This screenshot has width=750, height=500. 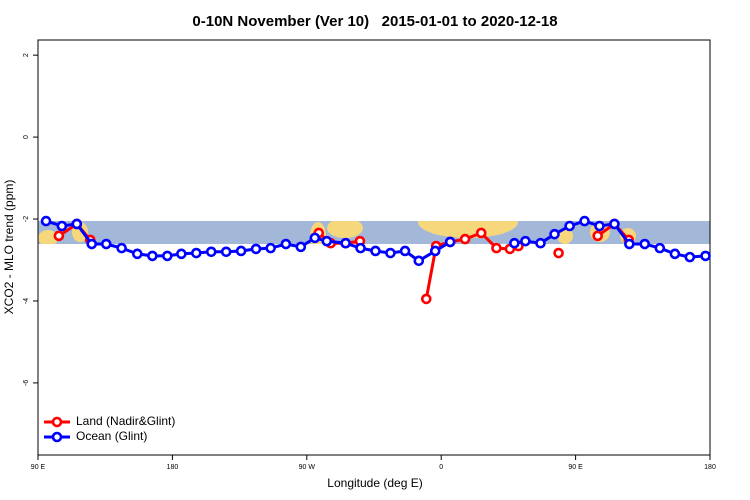 What do you see at coordinates (26, 137) in the screenshot?
I see `y-tick-label: 0` at bounding box center [26, 137].